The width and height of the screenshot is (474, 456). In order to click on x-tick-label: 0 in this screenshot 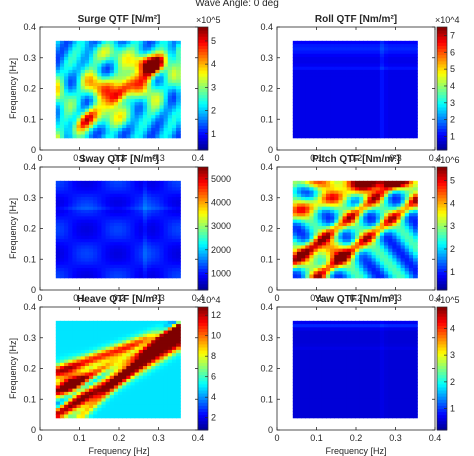, I will do `click(276, 158)`.